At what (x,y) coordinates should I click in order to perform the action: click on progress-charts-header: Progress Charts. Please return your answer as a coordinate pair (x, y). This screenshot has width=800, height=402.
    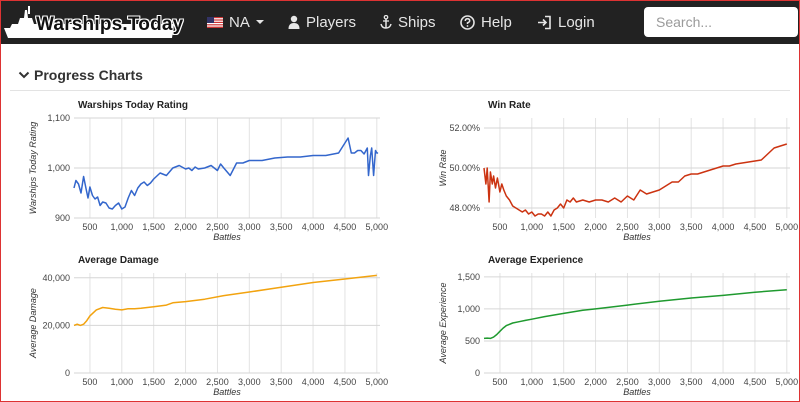
    Looking at the image, I should click on (80, 75).